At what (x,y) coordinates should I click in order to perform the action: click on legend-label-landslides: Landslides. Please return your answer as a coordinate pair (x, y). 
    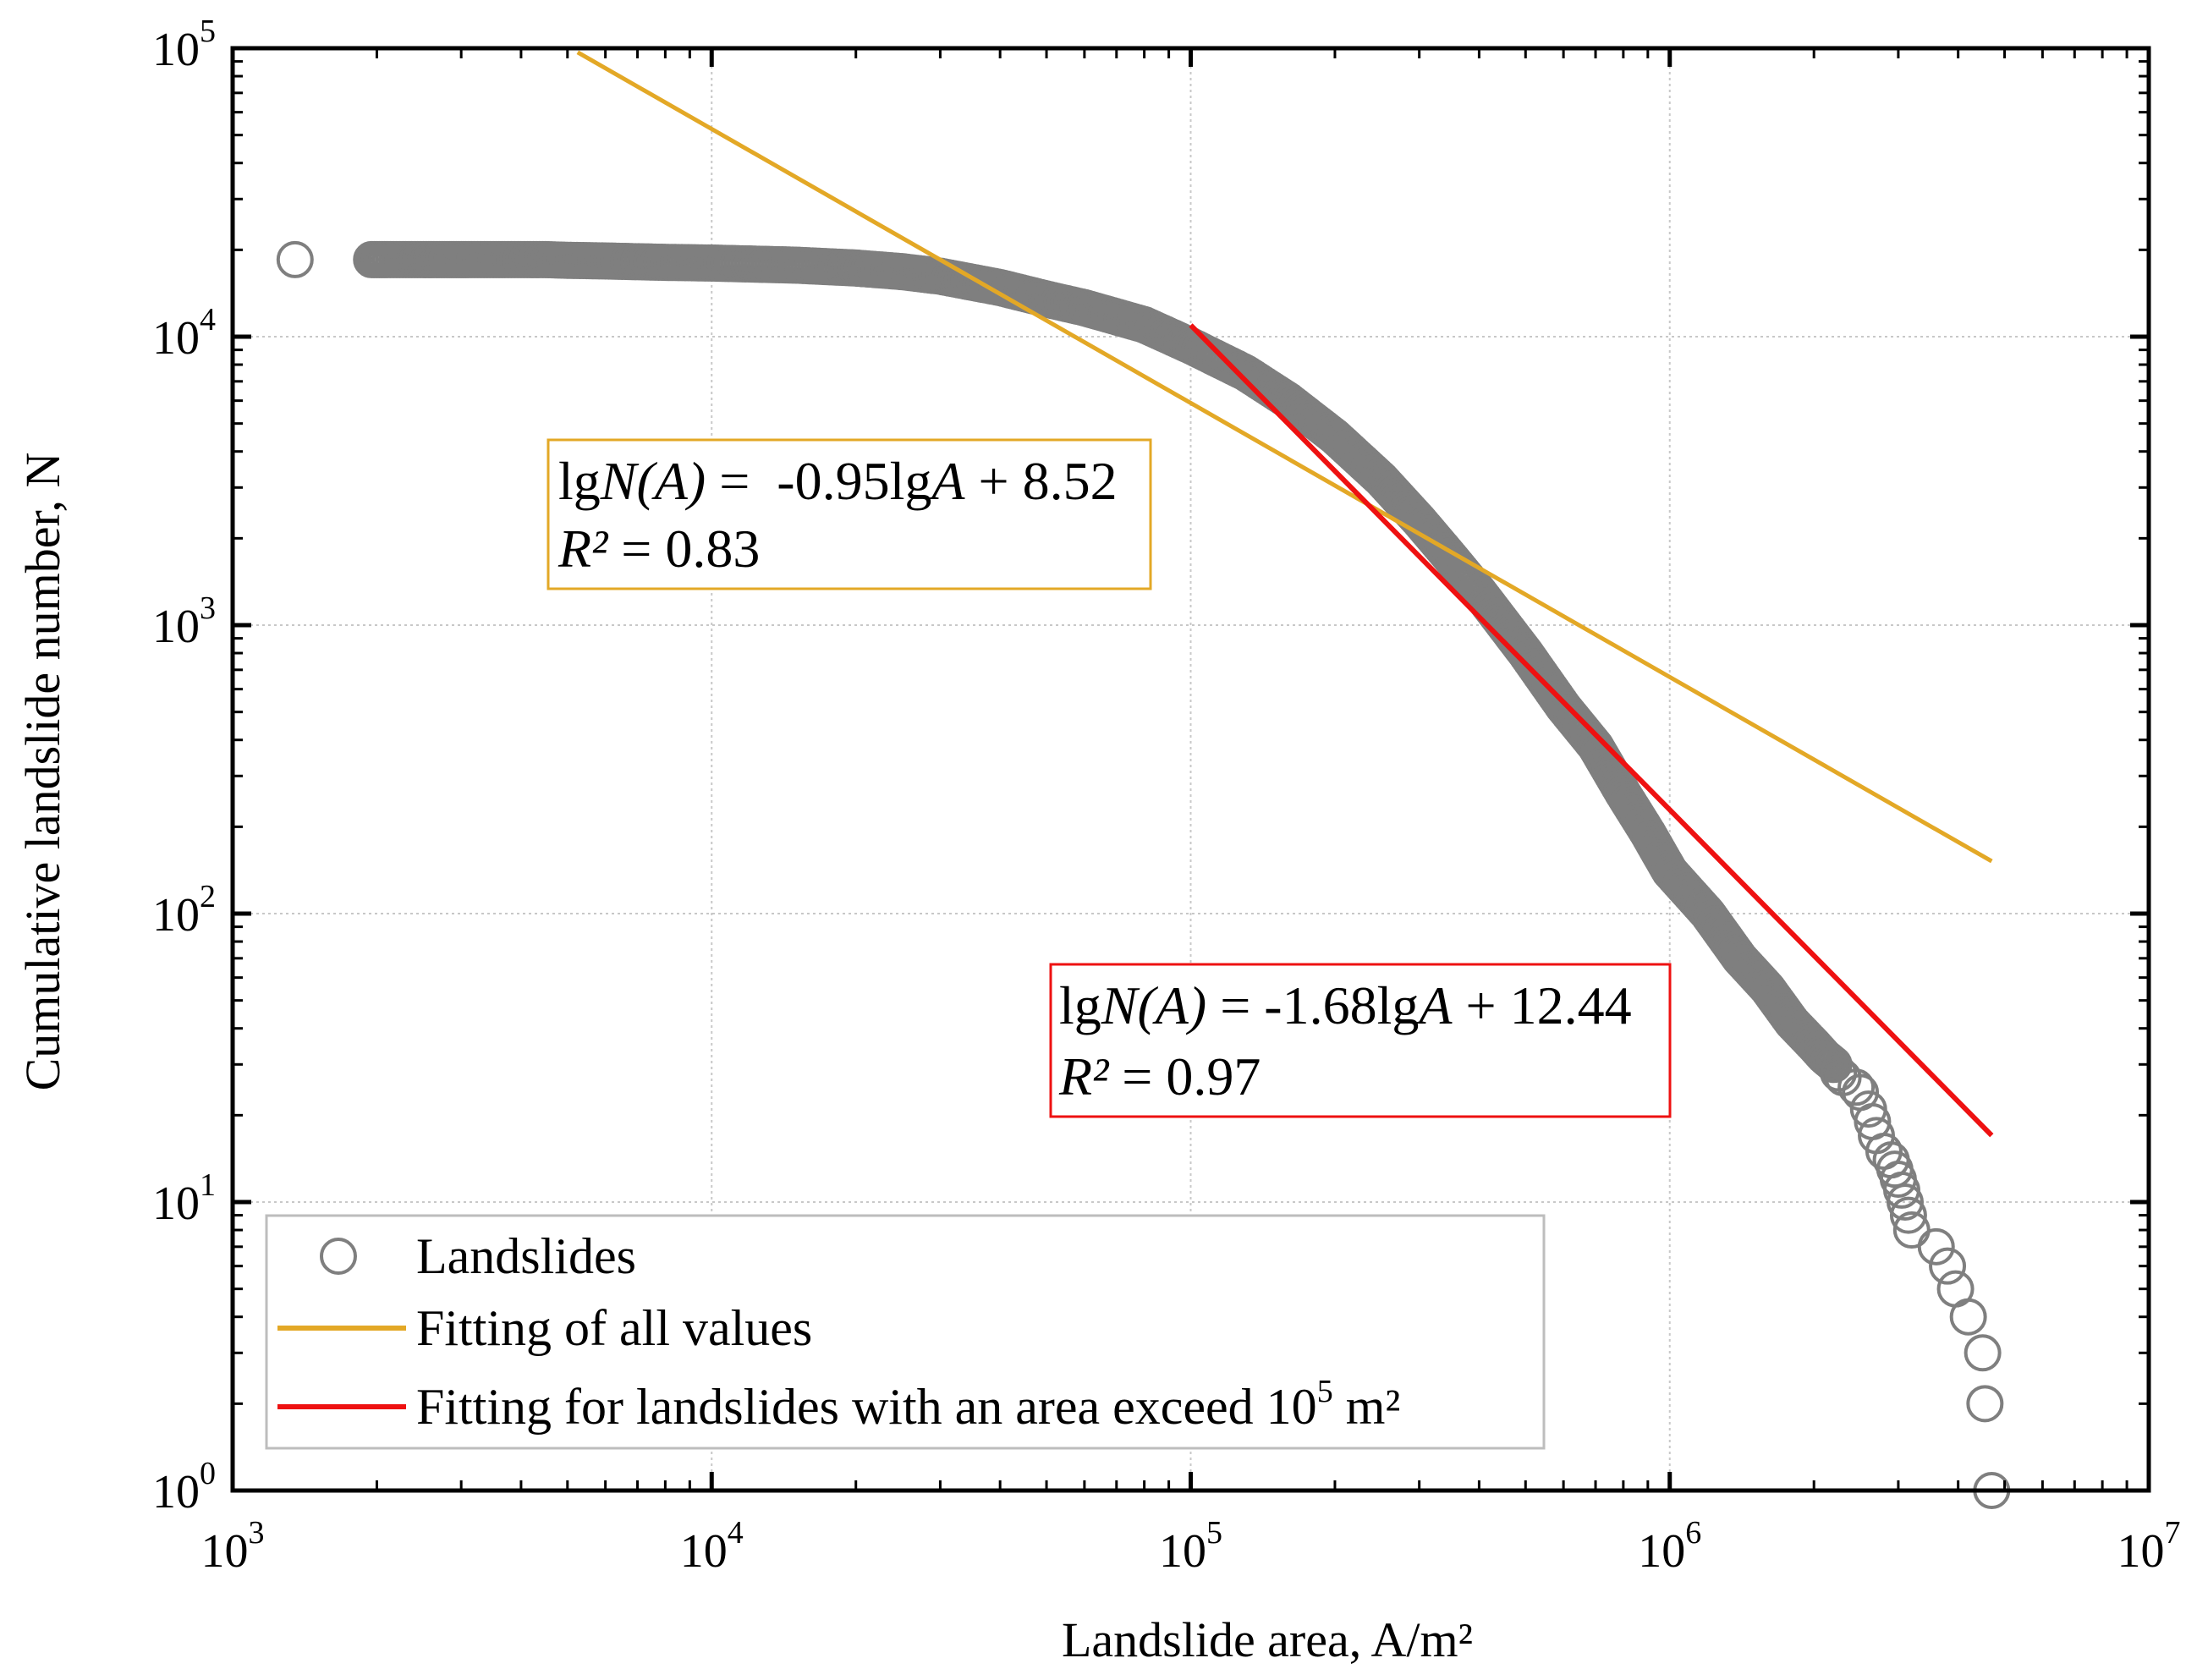
    Looking at the image, I should click on (526, 1256).